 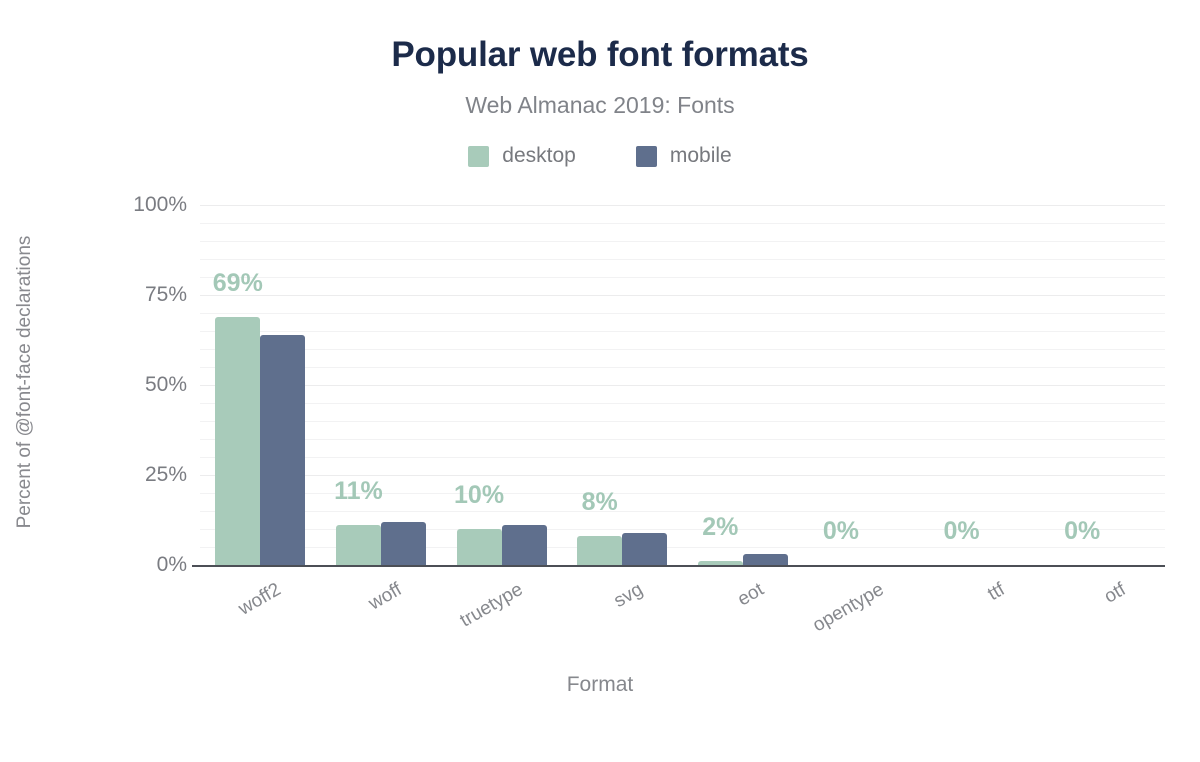 What do you see at coordinates (840, 531) in the screenshot?
I see `bar-value-label-opentype: 0%` at bounding box center [840, 531].